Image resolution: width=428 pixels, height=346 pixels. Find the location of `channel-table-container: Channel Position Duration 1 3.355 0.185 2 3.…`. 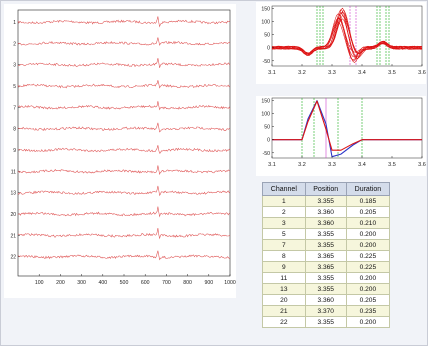

channel-table-container: Channel Position Duration 1 3.355 0.185 2 3.… is located at coordinates (331, 262).